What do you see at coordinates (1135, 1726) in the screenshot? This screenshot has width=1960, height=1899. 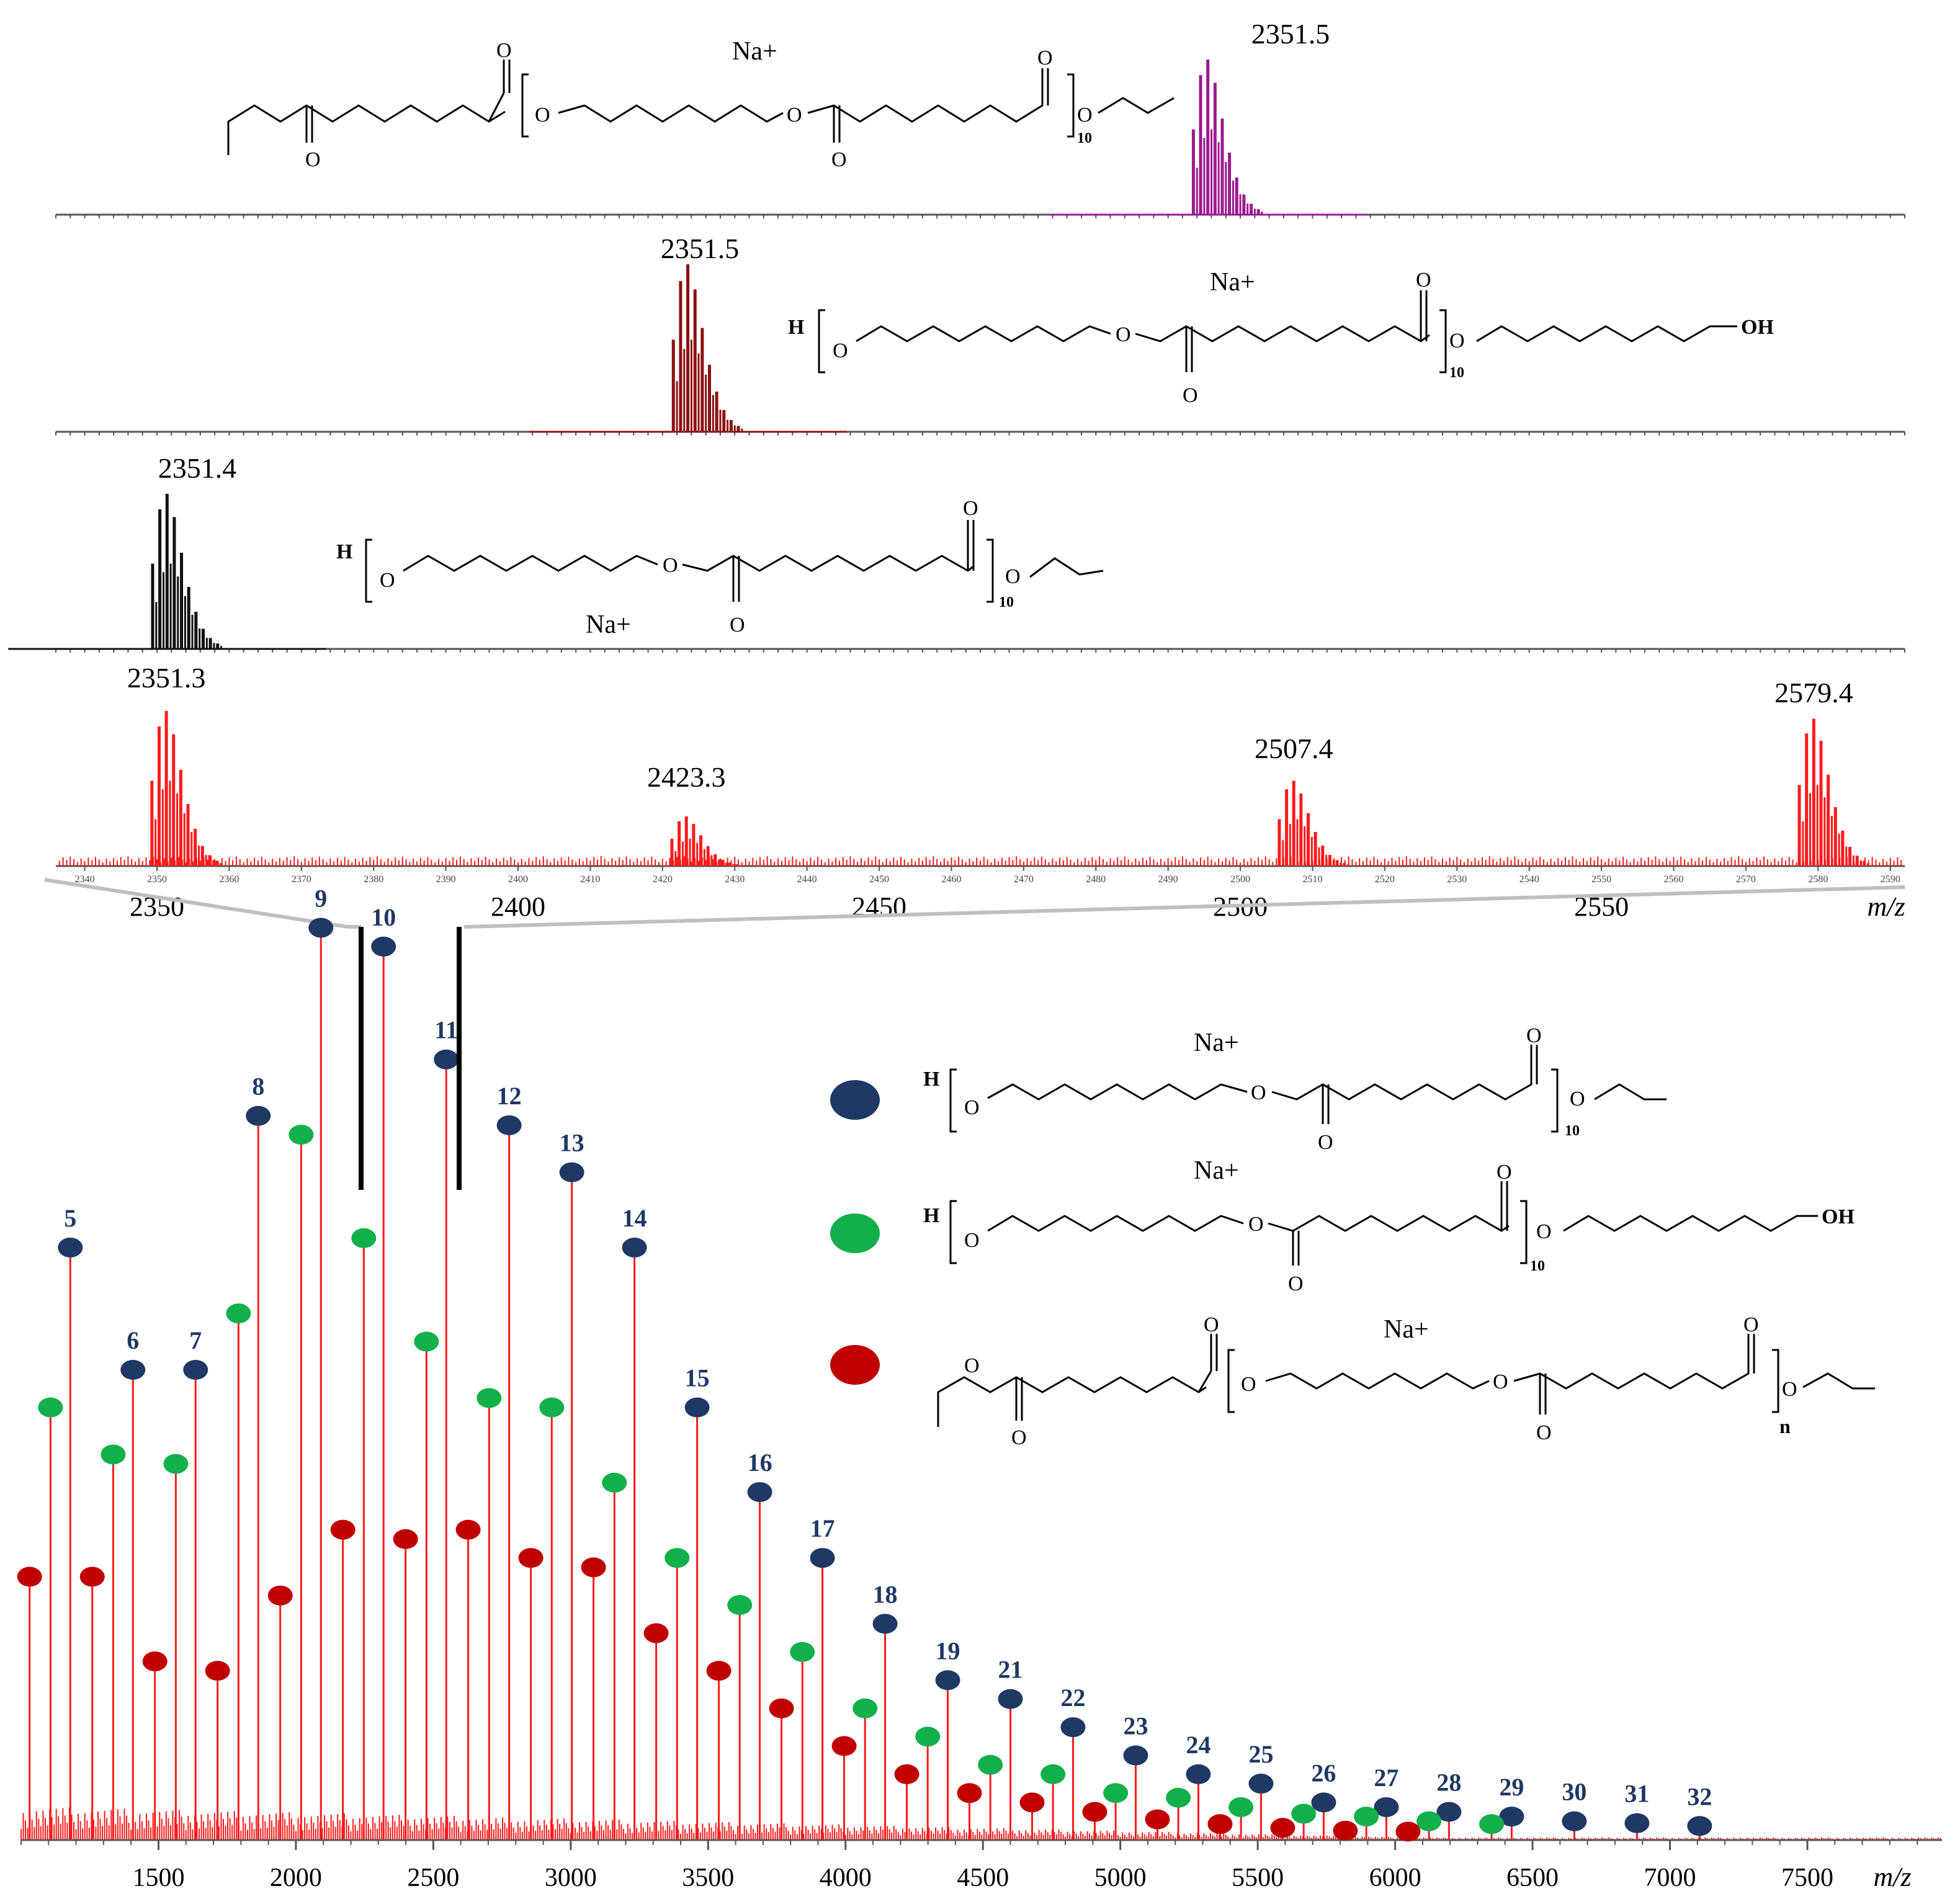 I see `oligomer-n-label: 23` at bounding box center [1135, 1726].